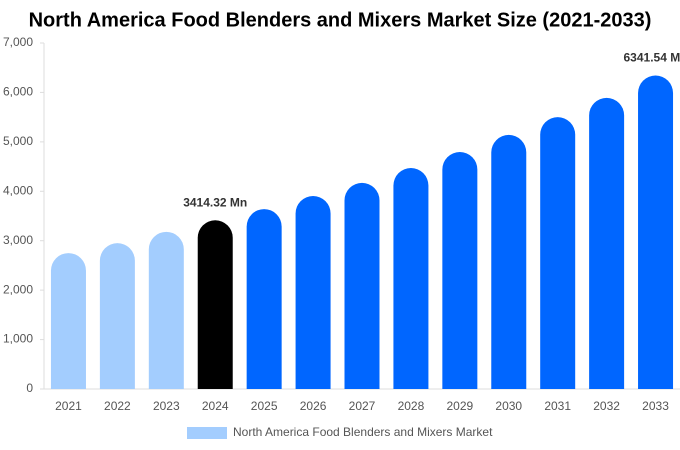  I want to click on x-tick-label: 2032, so click(606, 406).